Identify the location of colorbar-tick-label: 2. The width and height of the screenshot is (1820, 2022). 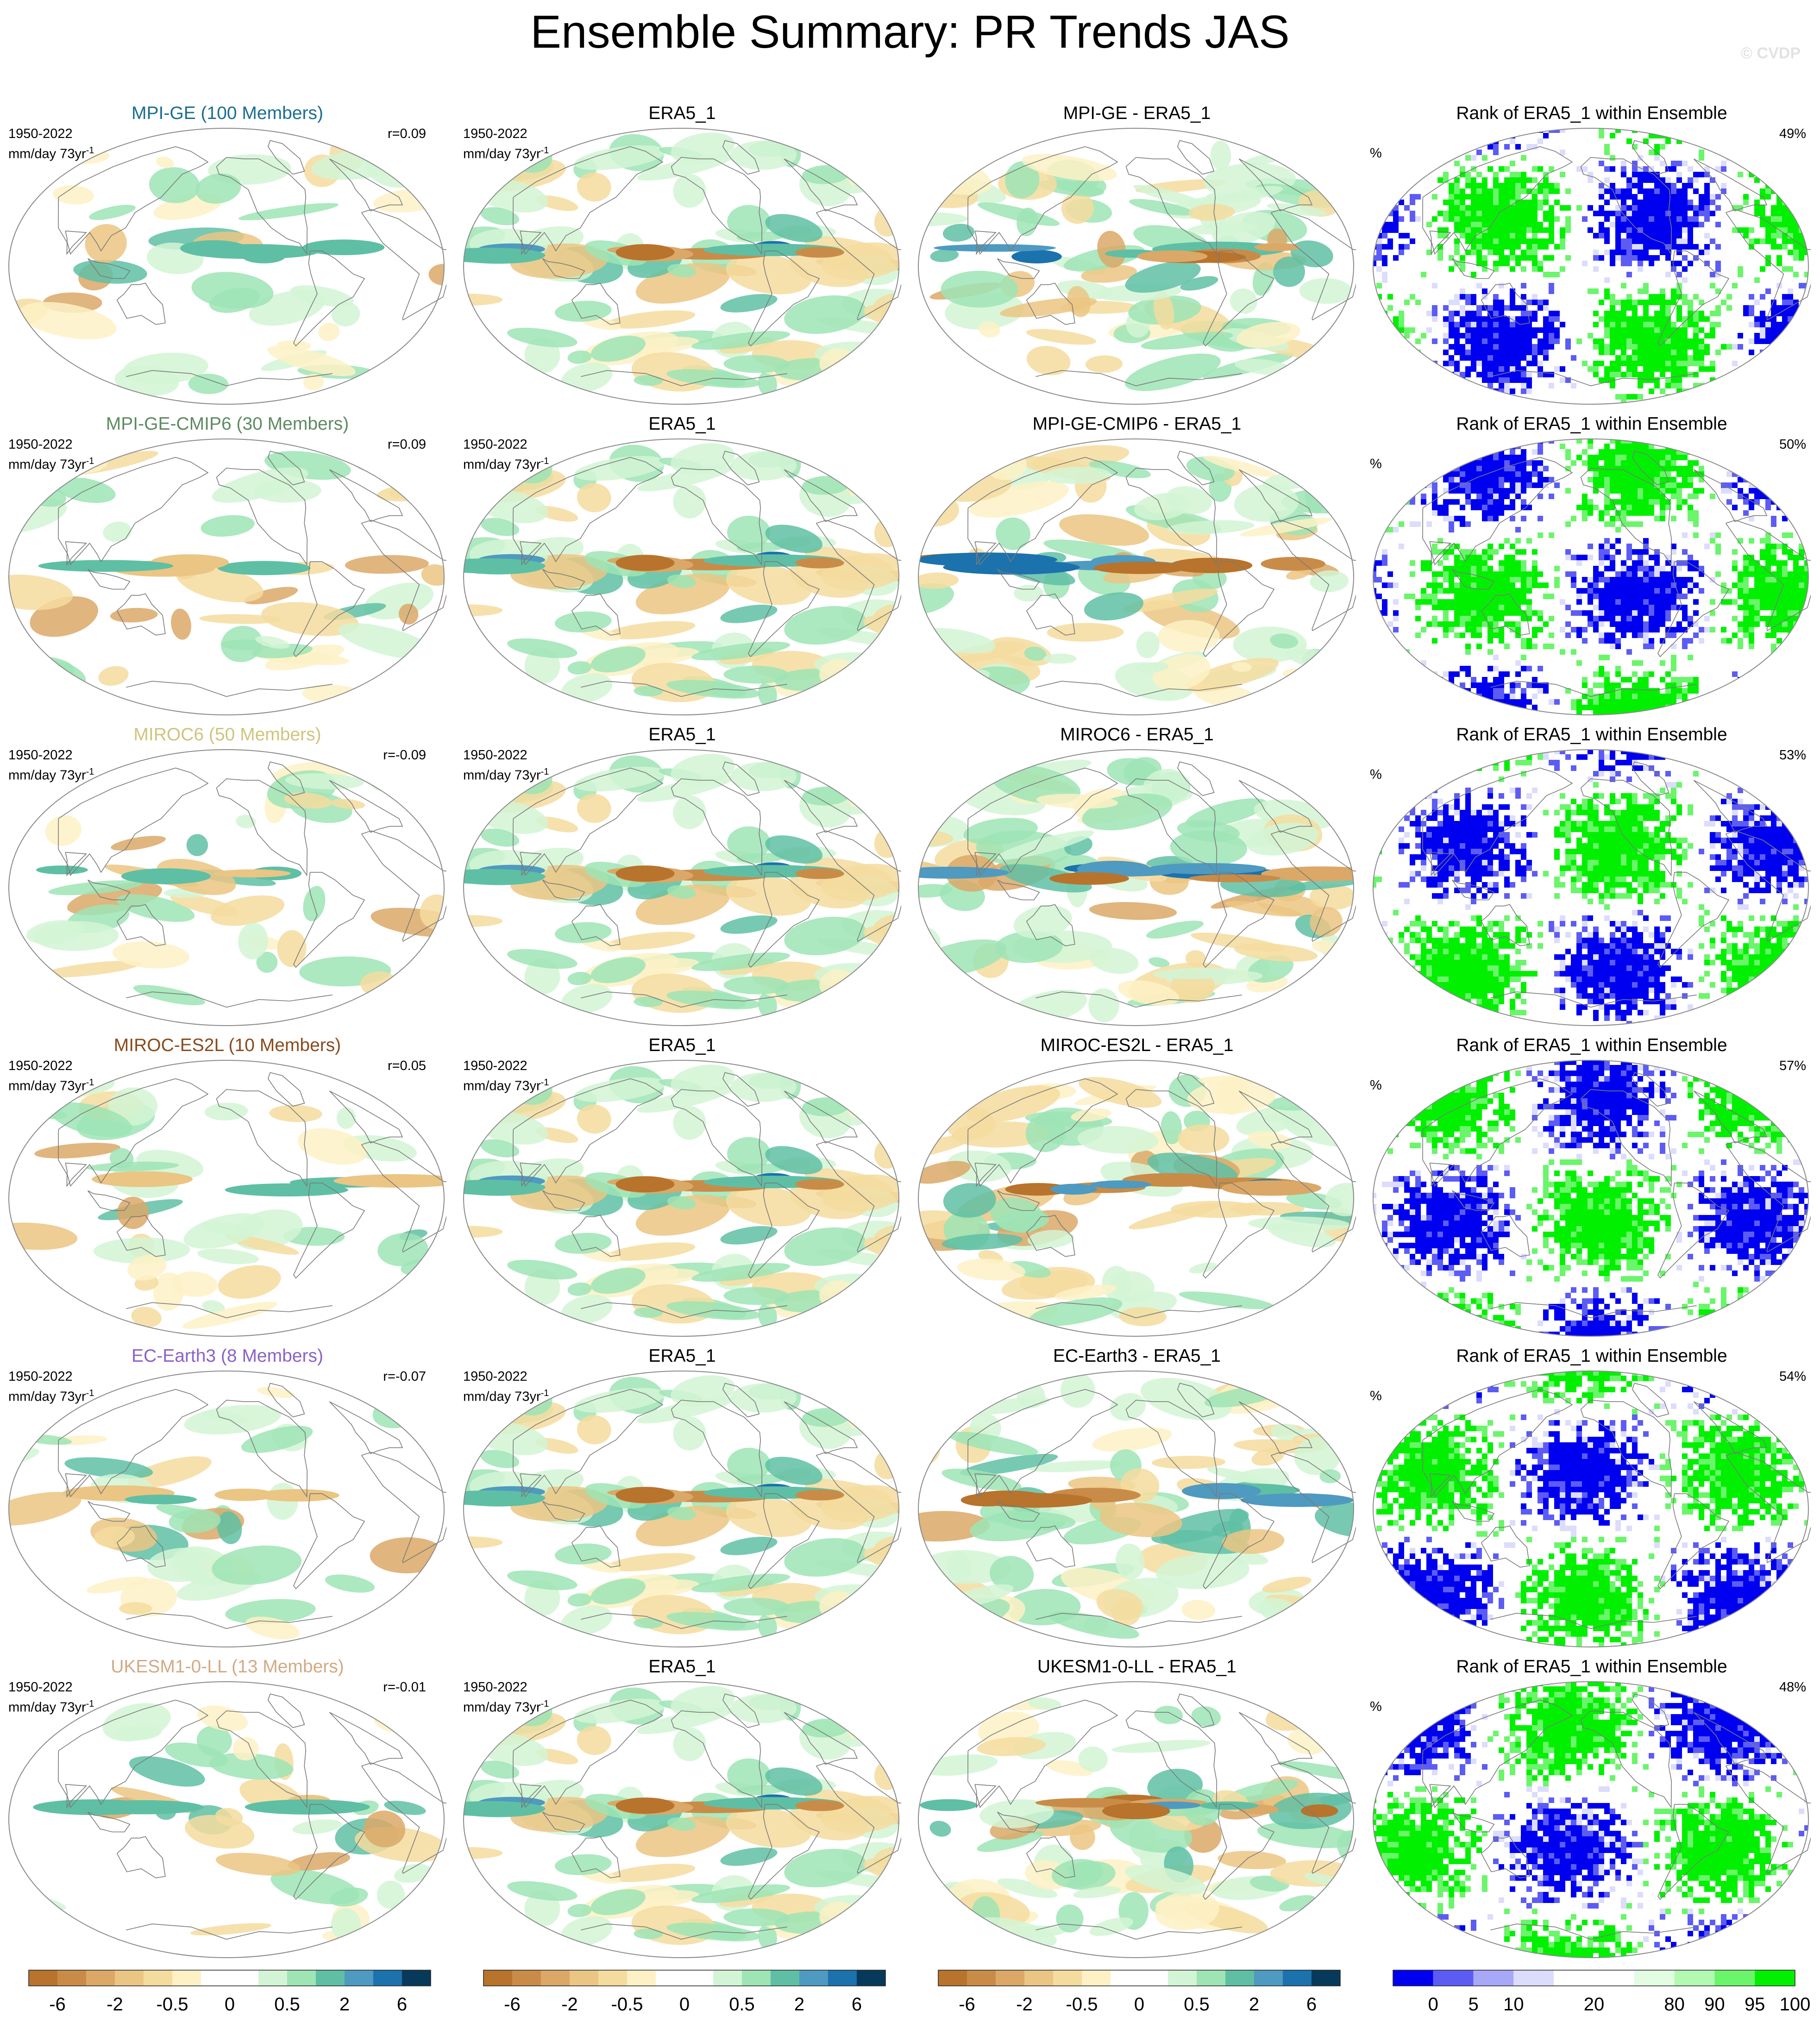
(344, 2005).